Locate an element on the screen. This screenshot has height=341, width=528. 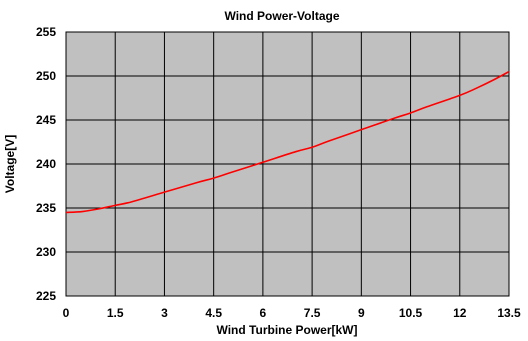
x-tick-label: 1.5 is located at coordinates (115, 313).